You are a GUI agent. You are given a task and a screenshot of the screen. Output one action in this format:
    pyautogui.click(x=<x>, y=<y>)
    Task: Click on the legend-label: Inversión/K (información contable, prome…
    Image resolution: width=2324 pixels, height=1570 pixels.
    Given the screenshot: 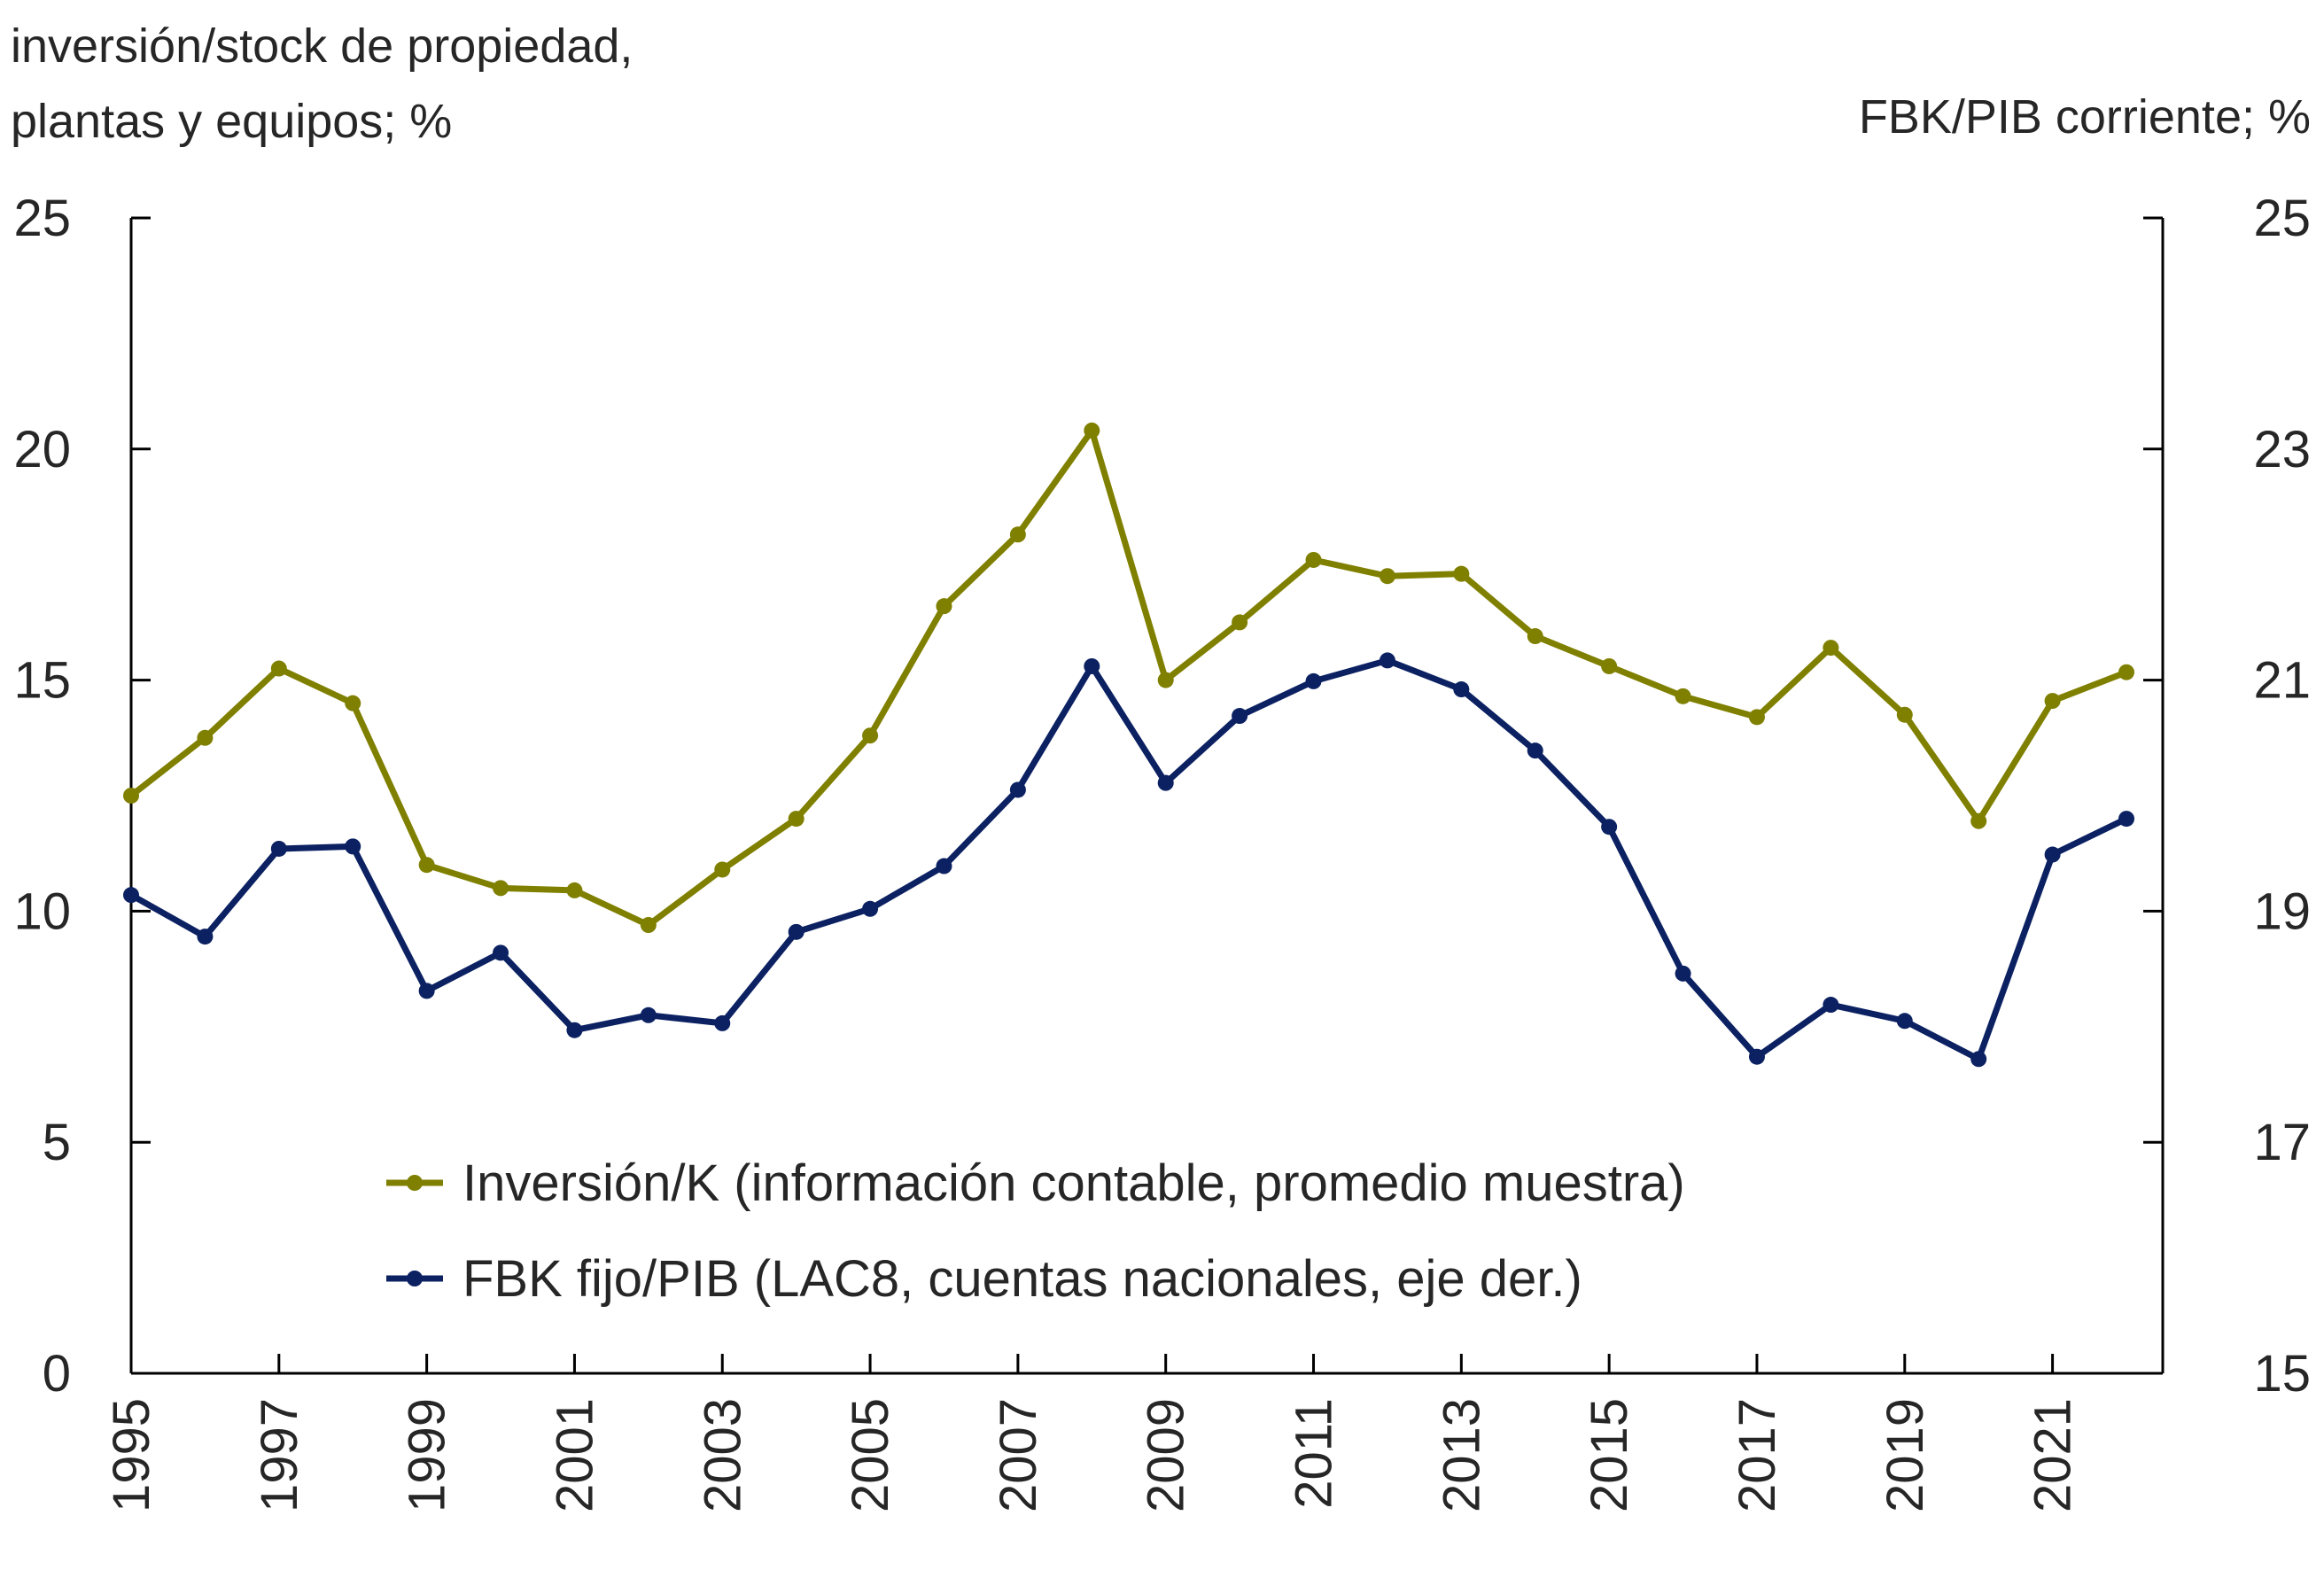 What is the action you would take?
    pyautogui.click(x=1073, y=1183)
    